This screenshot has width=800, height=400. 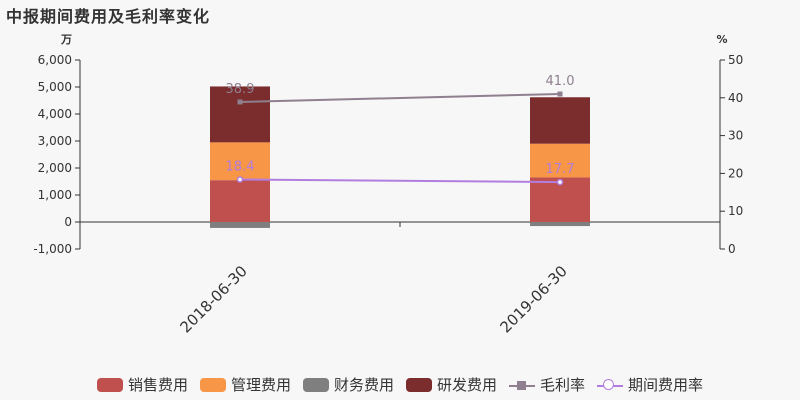 What do you see at coordinates (66, 39) in the screenshot?
I see `y-left-unit: 万` at bounding box center [66, 39].